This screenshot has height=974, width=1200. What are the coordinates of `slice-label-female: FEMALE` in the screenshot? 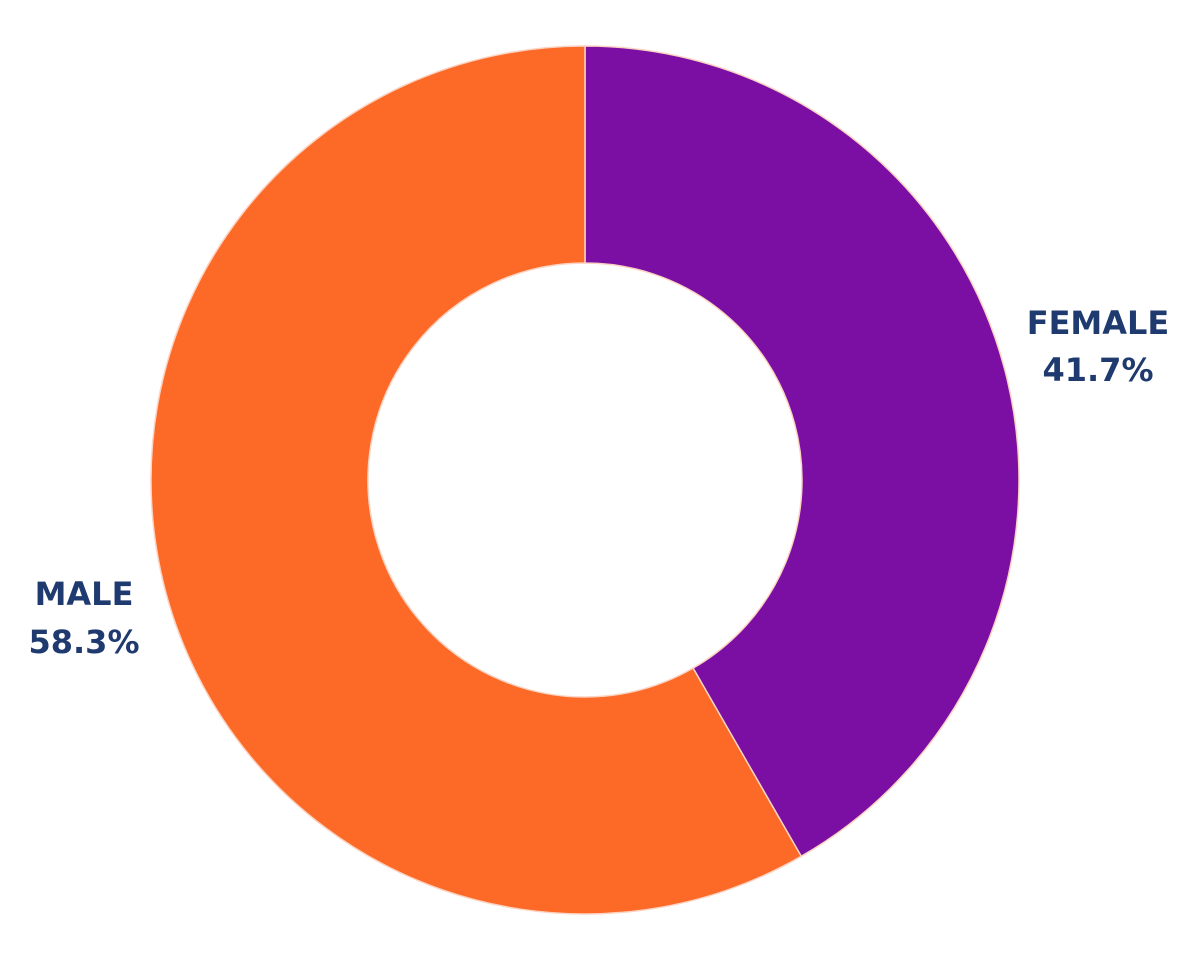 It's located at (1098, 323).